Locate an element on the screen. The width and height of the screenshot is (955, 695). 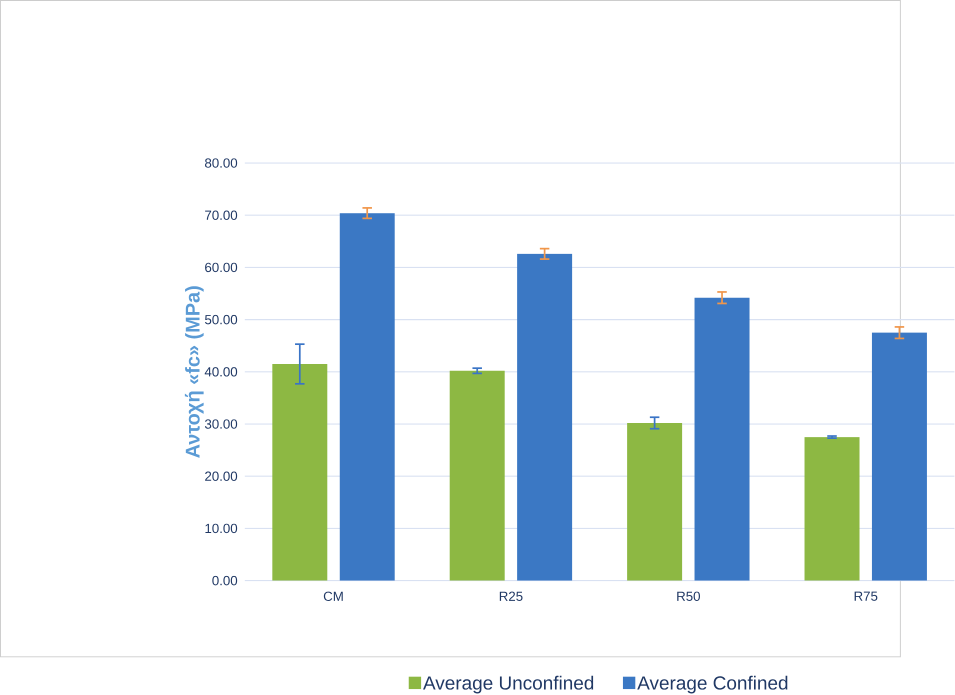
y-tick-label: 10.00 is located at coordinates (221, 529).